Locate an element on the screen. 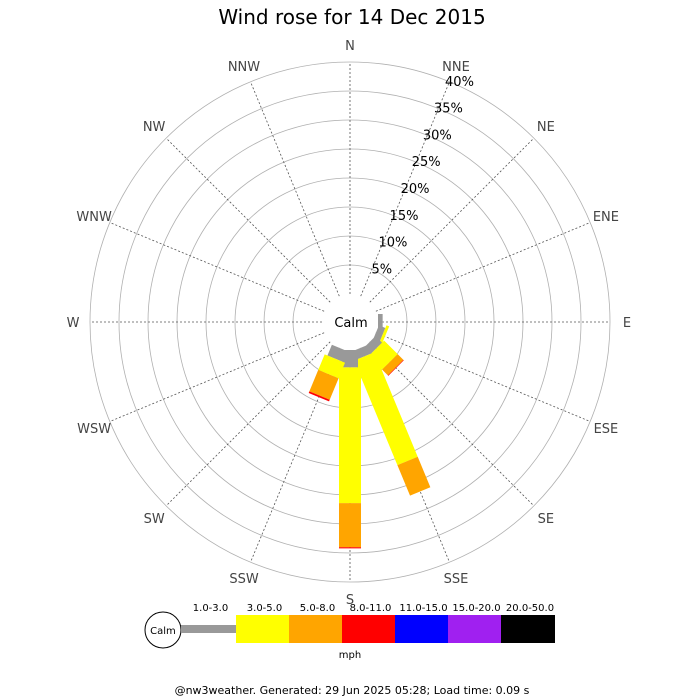 The width and height of the screenshot is (700, 700). legend-bin-label: 3.0-5.0 is located at coordinates (264, 608).